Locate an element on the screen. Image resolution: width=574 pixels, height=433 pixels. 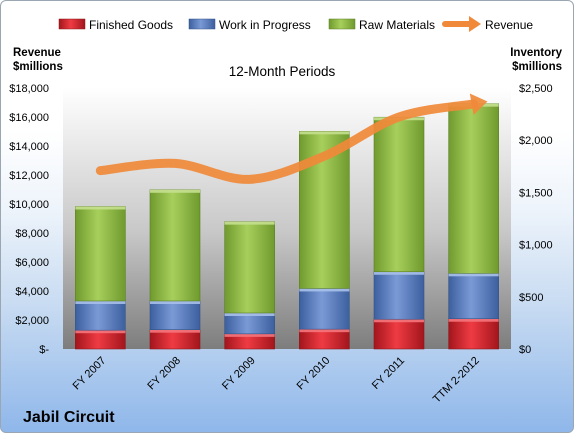
left-axis-tick-label: $6,000 is located at coordinates (32, 263).